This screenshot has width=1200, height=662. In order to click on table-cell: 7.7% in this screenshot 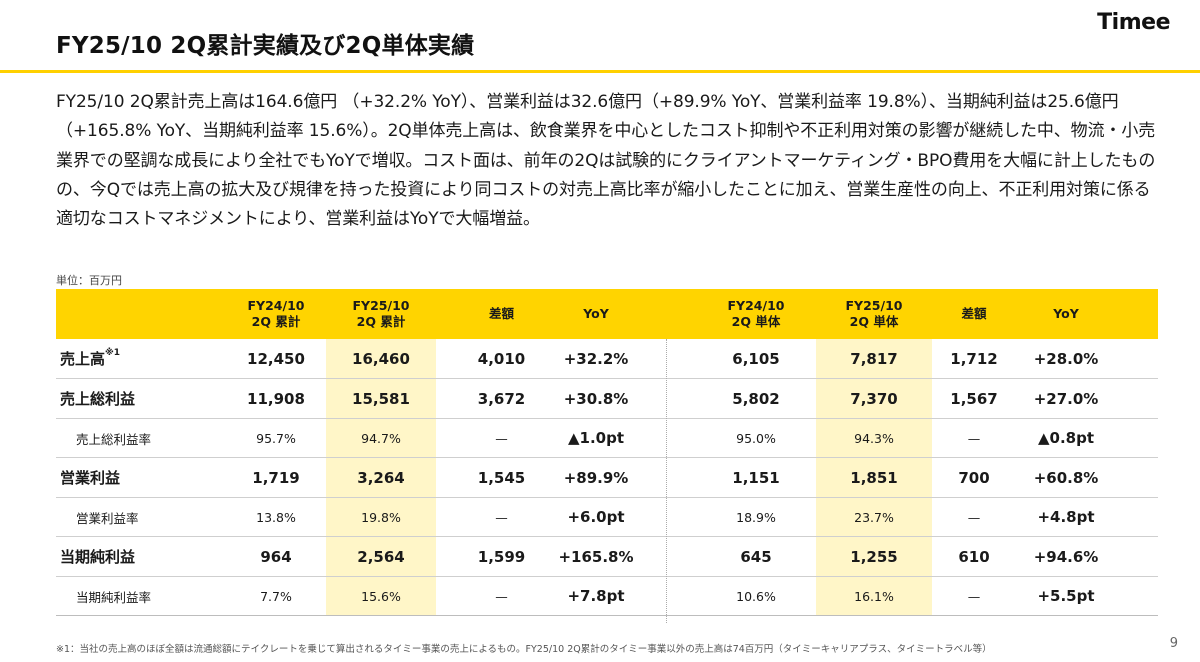, I will do `click(276, 596)`.